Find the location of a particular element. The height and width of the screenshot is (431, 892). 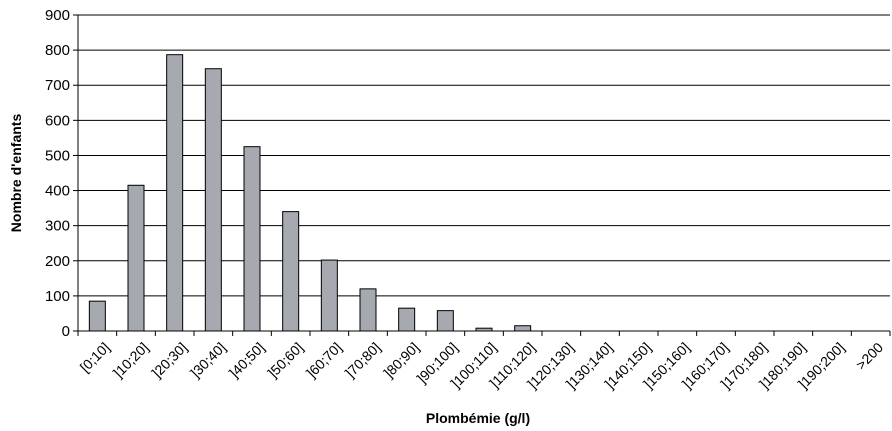

x-tick-label: ]30;40] is located at coordinates (208, 360).